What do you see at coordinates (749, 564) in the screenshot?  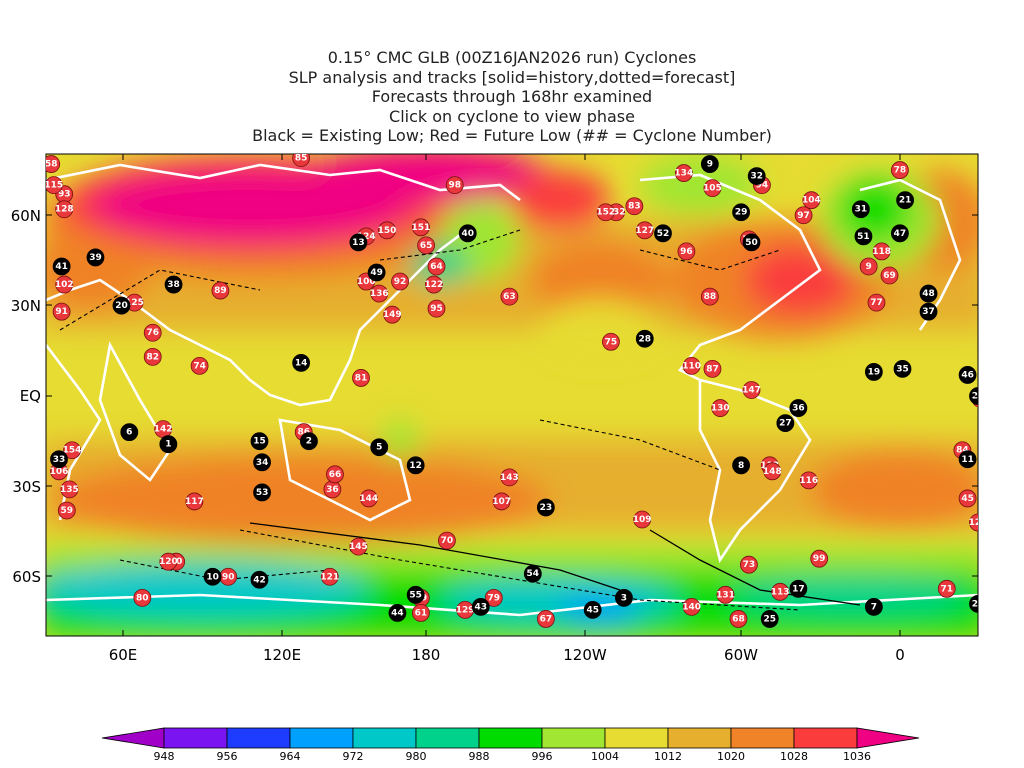 I see `future-cyclone-73: 73` at bounding box center [749, 564].